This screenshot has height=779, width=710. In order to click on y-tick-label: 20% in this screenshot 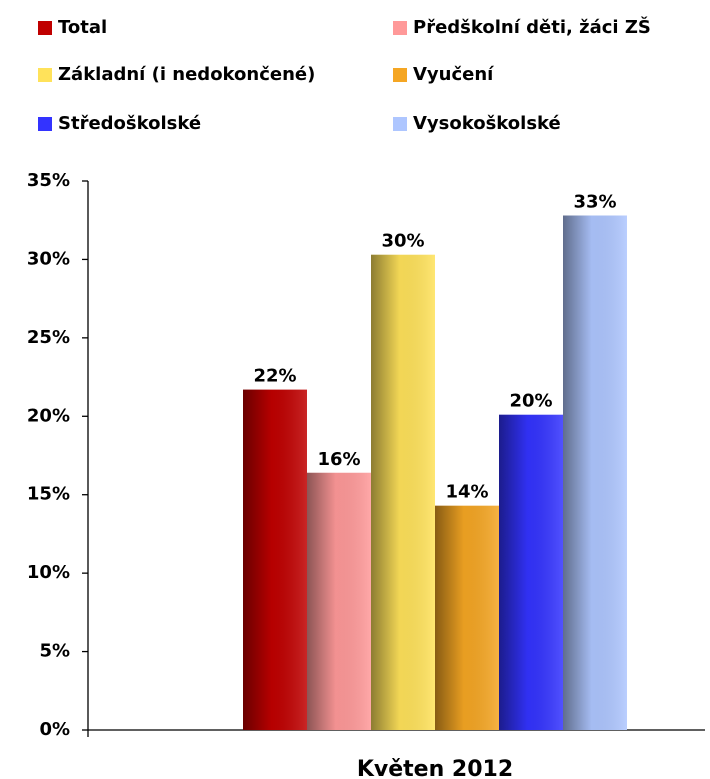, I will do `click(48, 415)`.